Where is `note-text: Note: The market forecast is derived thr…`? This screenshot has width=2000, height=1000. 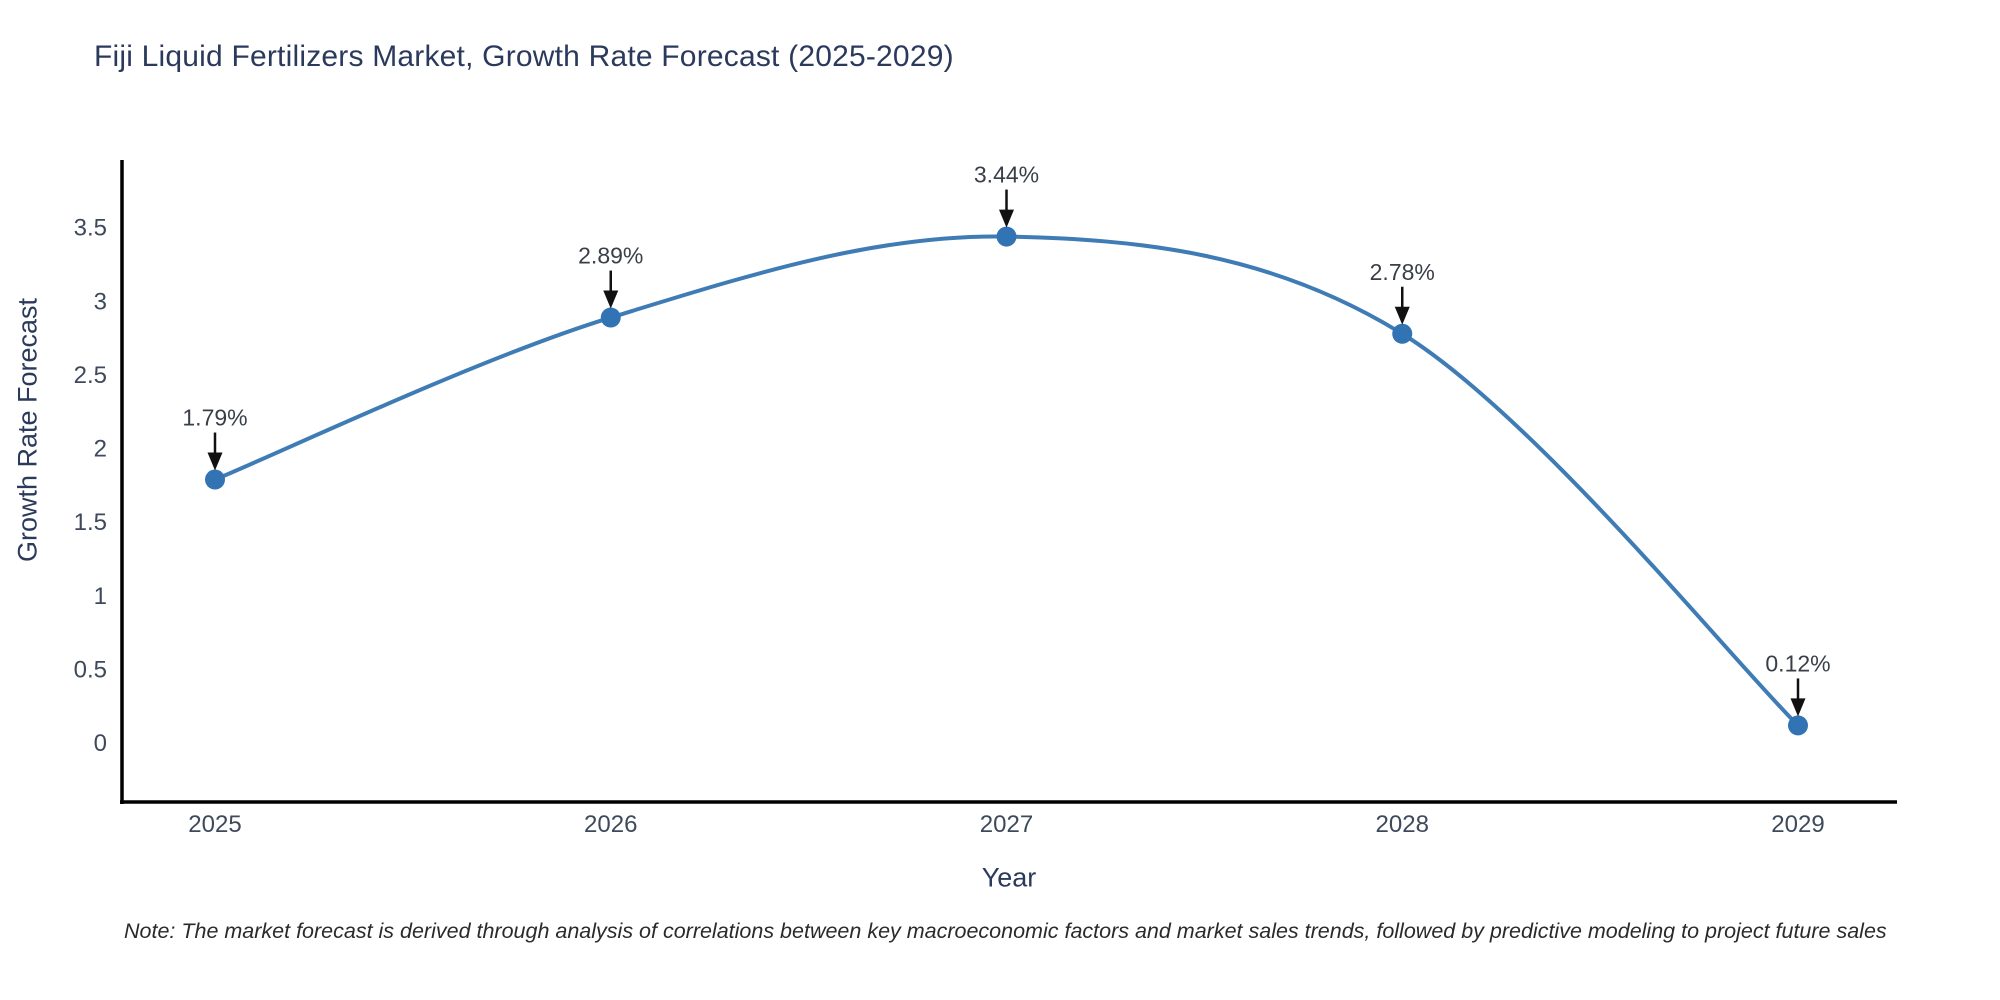 note-text: Note: The market forecast is derived thr… is located at coordinates (1005, 931).